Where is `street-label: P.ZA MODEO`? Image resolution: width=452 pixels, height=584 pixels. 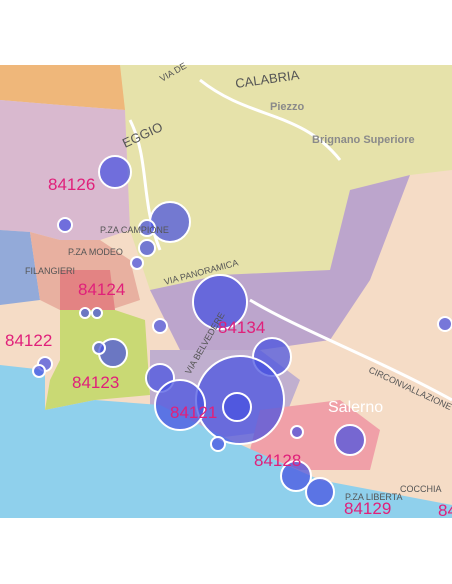
street-label: P.ZA MODEO is located at coordinates (95, 252).